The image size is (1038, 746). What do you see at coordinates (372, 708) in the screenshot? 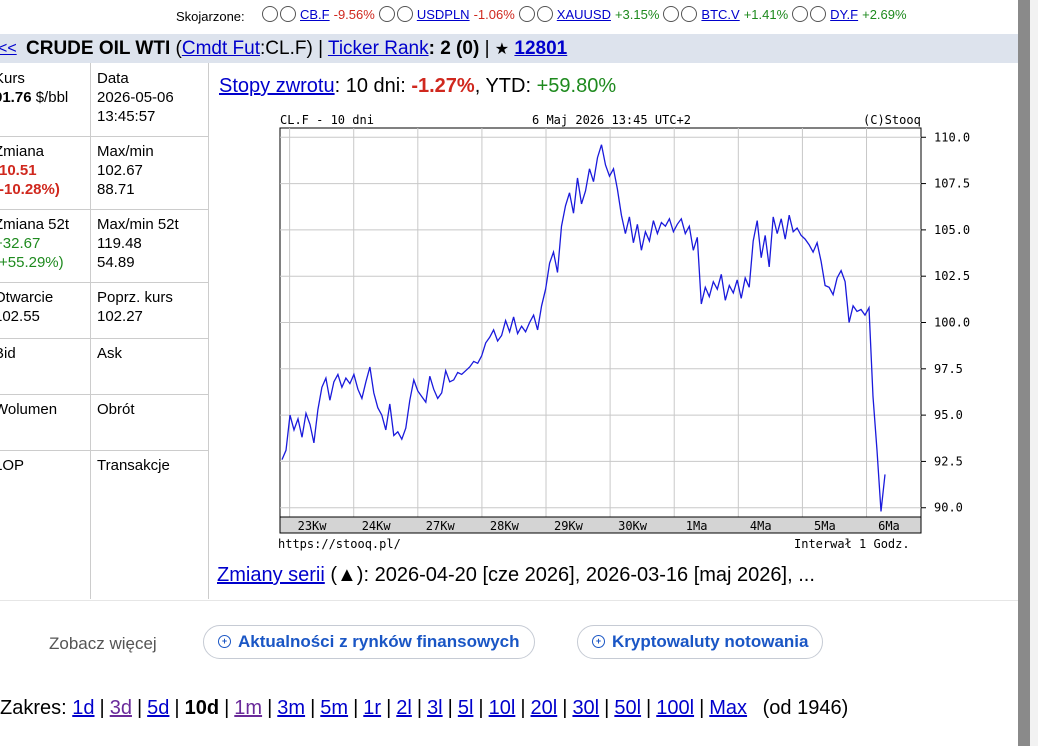
I see `range-option-1r: 1r` at bounding box center [372, 708].